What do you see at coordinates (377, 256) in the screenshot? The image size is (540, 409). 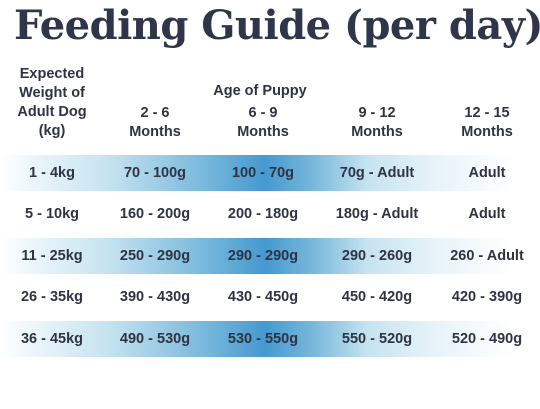 I see `amount-cell: 290 - 260g` at bounding box center [377, 256].